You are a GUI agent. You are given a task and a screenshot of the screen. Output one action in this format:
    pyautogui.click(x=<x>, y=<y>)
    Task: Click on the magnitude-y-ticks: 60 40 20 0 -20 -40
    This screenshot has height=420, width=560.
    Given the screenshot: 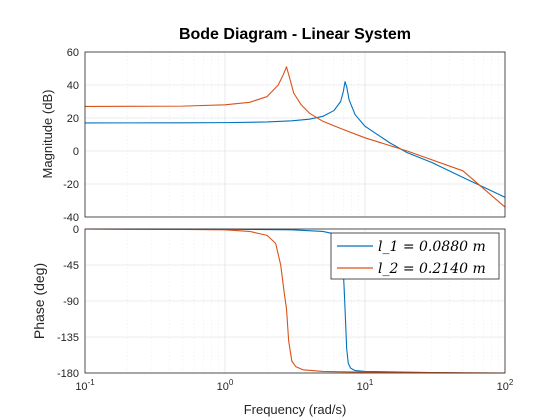 What is the action you would take?
    pyautogui.click(x=71, y=135)
    